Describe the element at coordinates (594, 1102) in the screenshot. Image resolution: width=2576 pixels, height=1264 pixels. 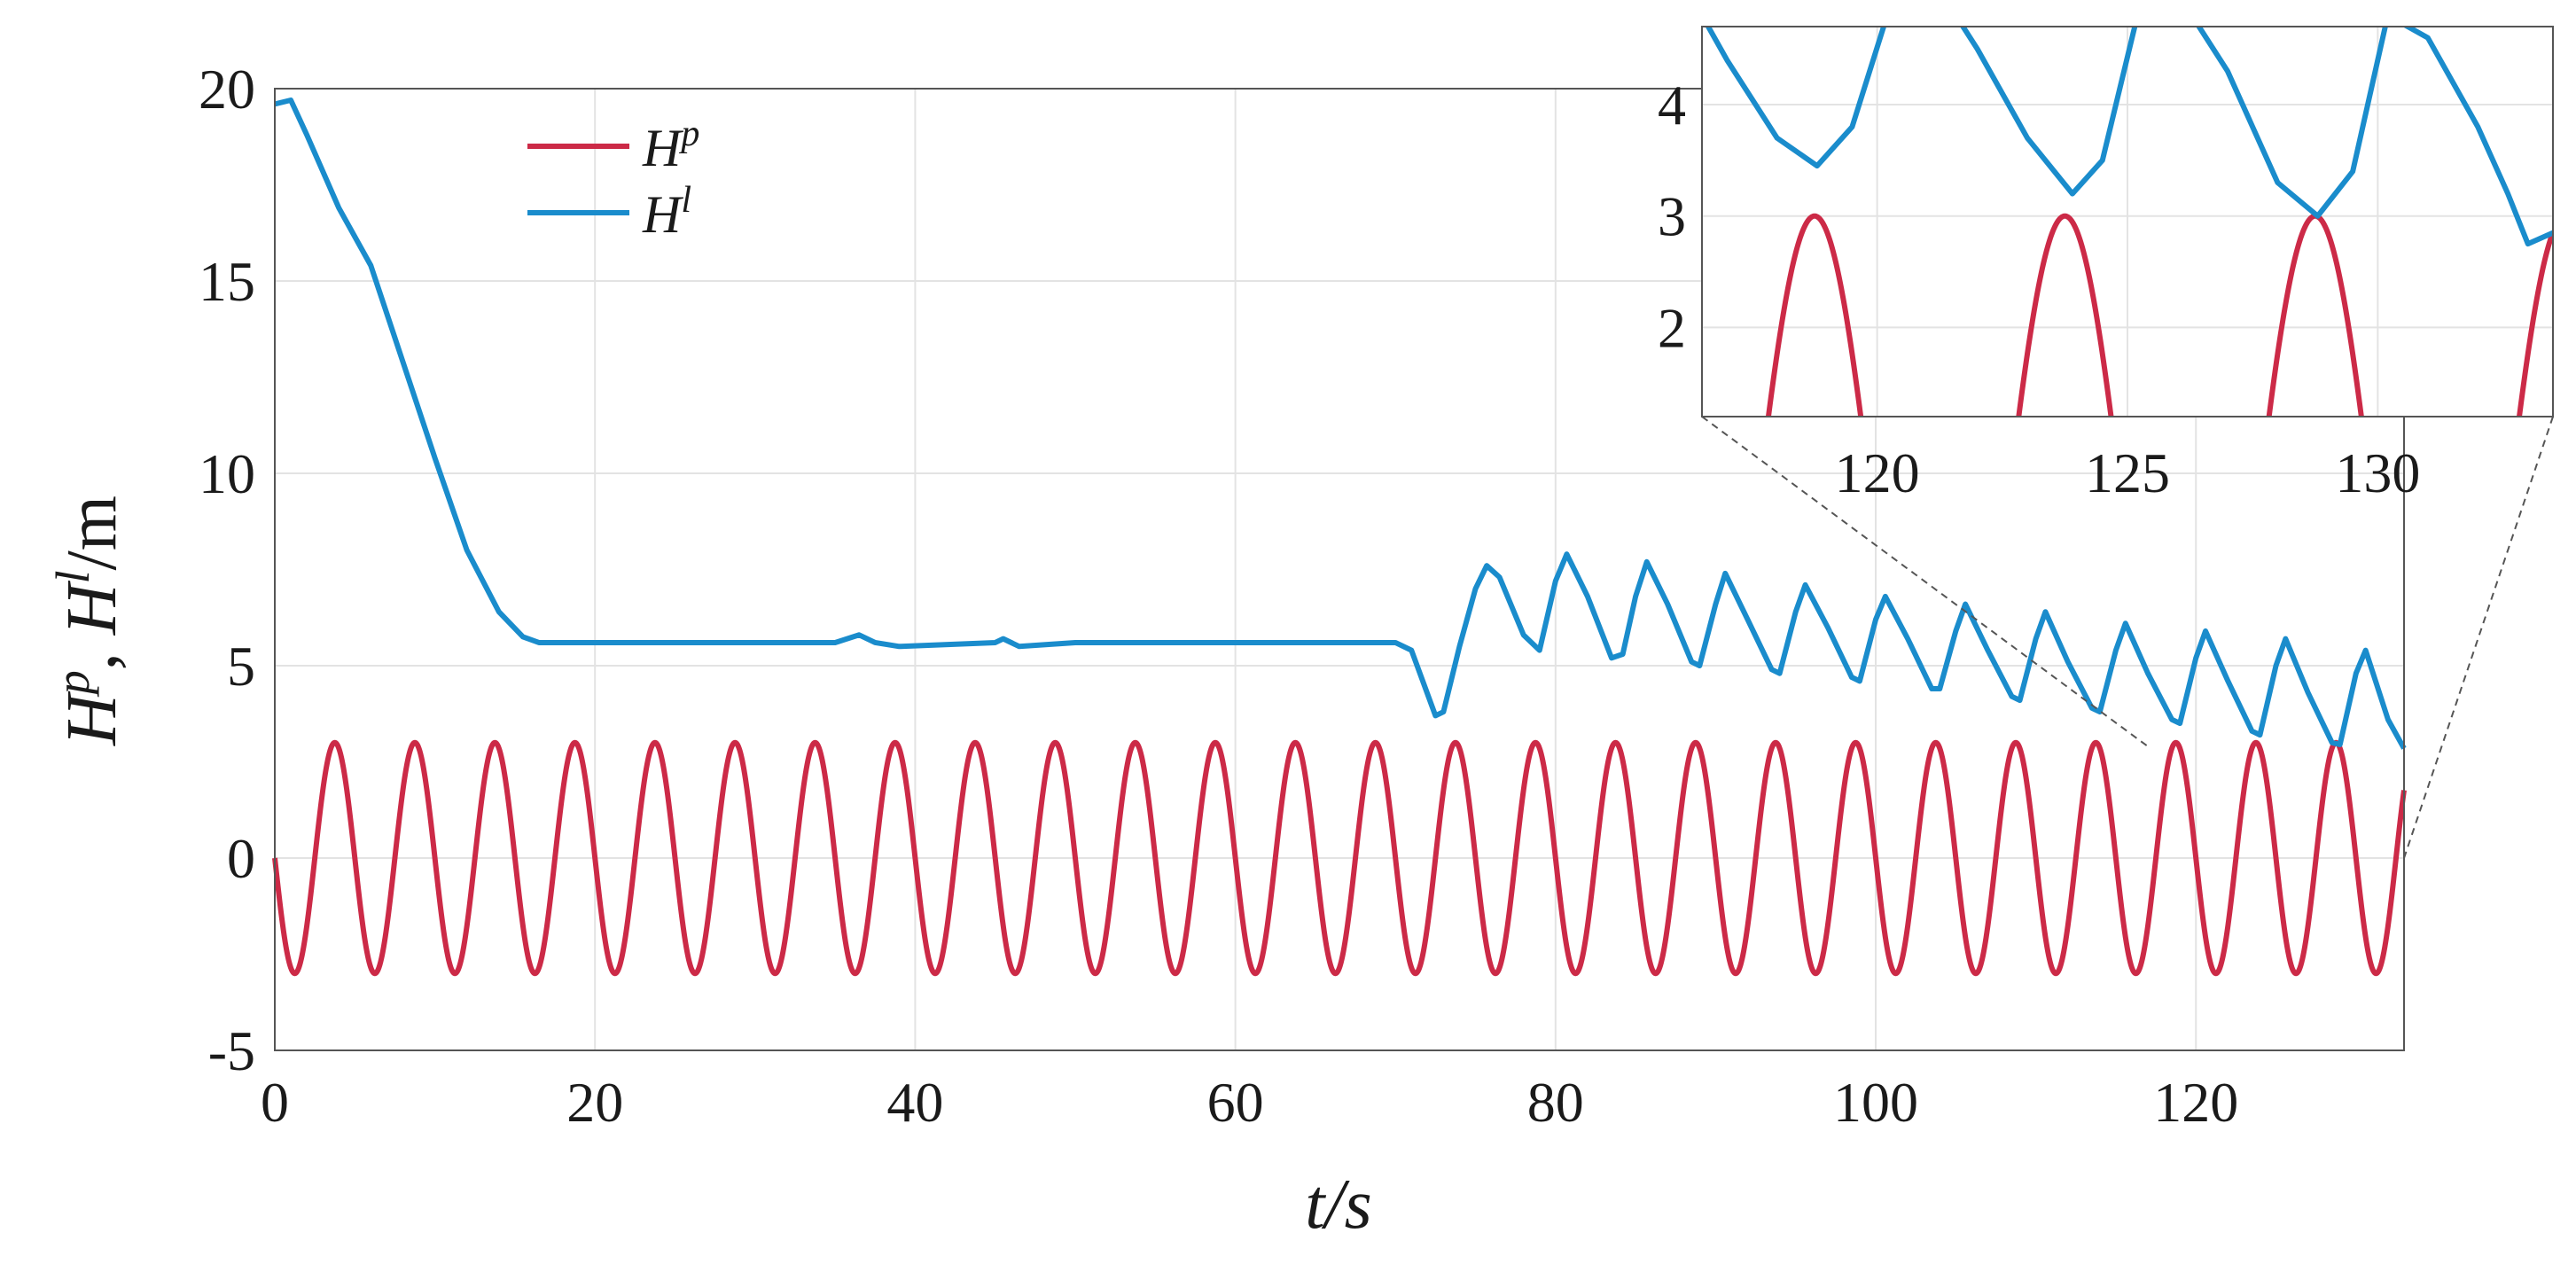
I see `main-x-tick-label-1: 20` at that location.